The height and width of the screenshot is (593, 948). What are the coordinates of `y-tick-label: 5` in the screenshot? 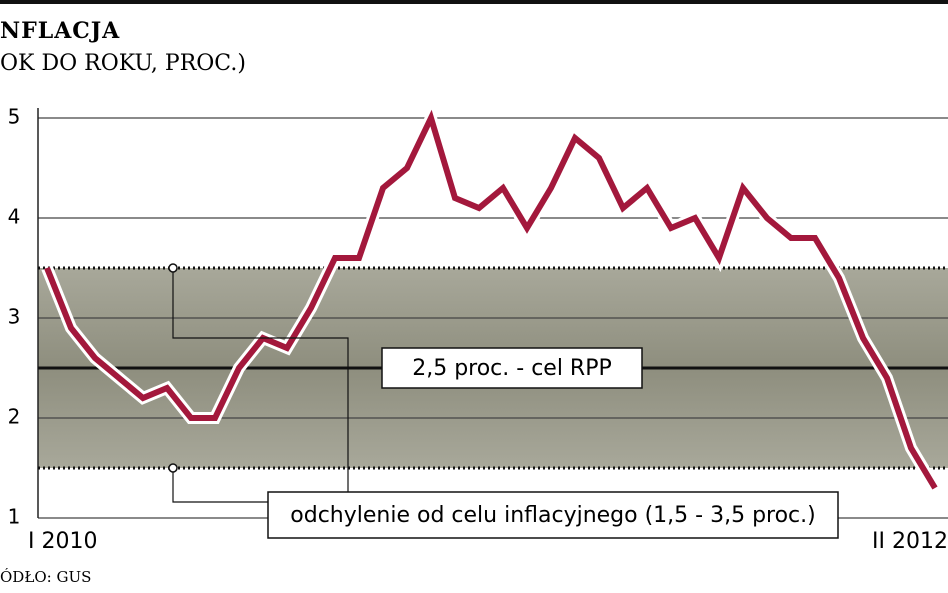 It's located at (14, 117).